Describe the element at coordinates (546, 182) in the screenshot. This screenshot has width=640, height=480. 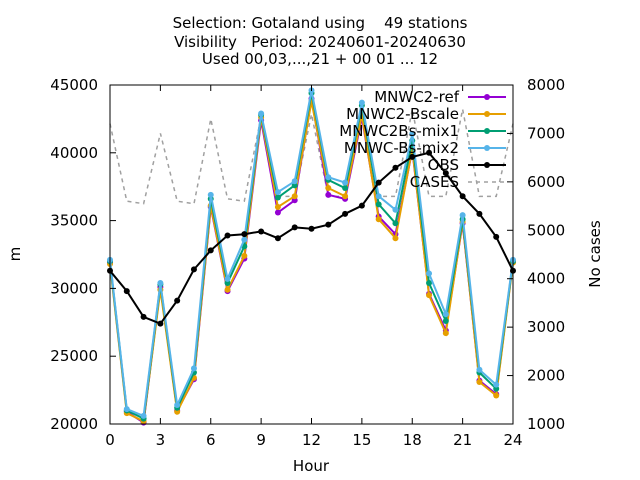
I see `y2-tick-label: 6000` at that location.